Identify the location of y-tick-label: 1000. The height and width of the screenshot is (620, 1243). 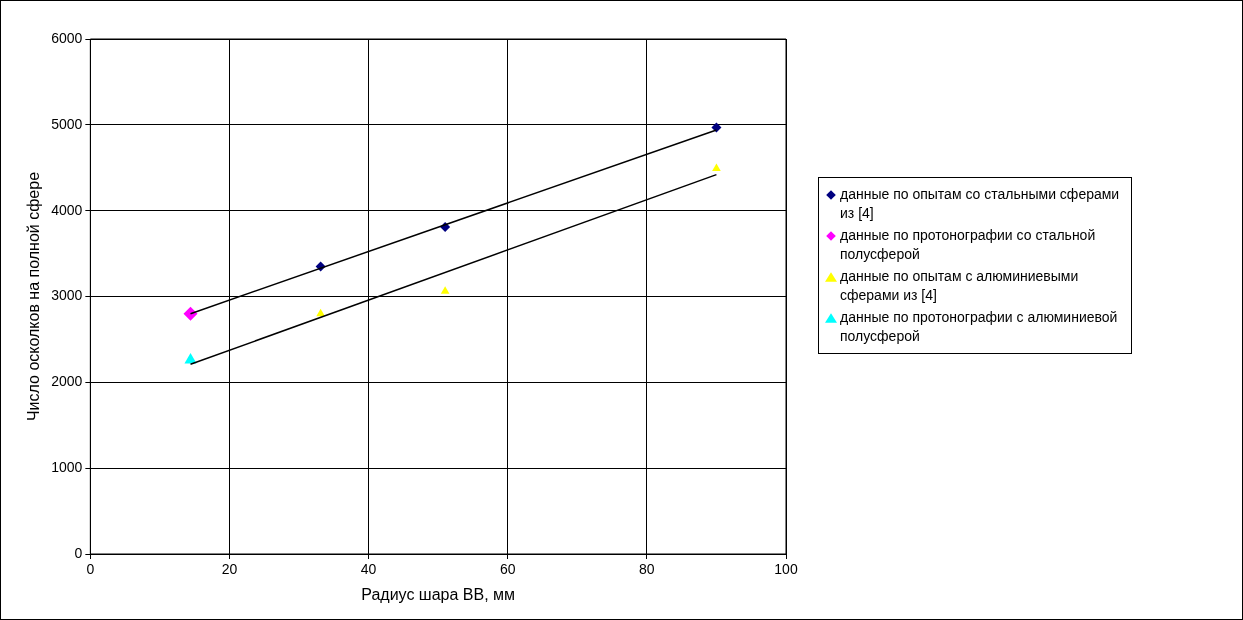
(67, 467).